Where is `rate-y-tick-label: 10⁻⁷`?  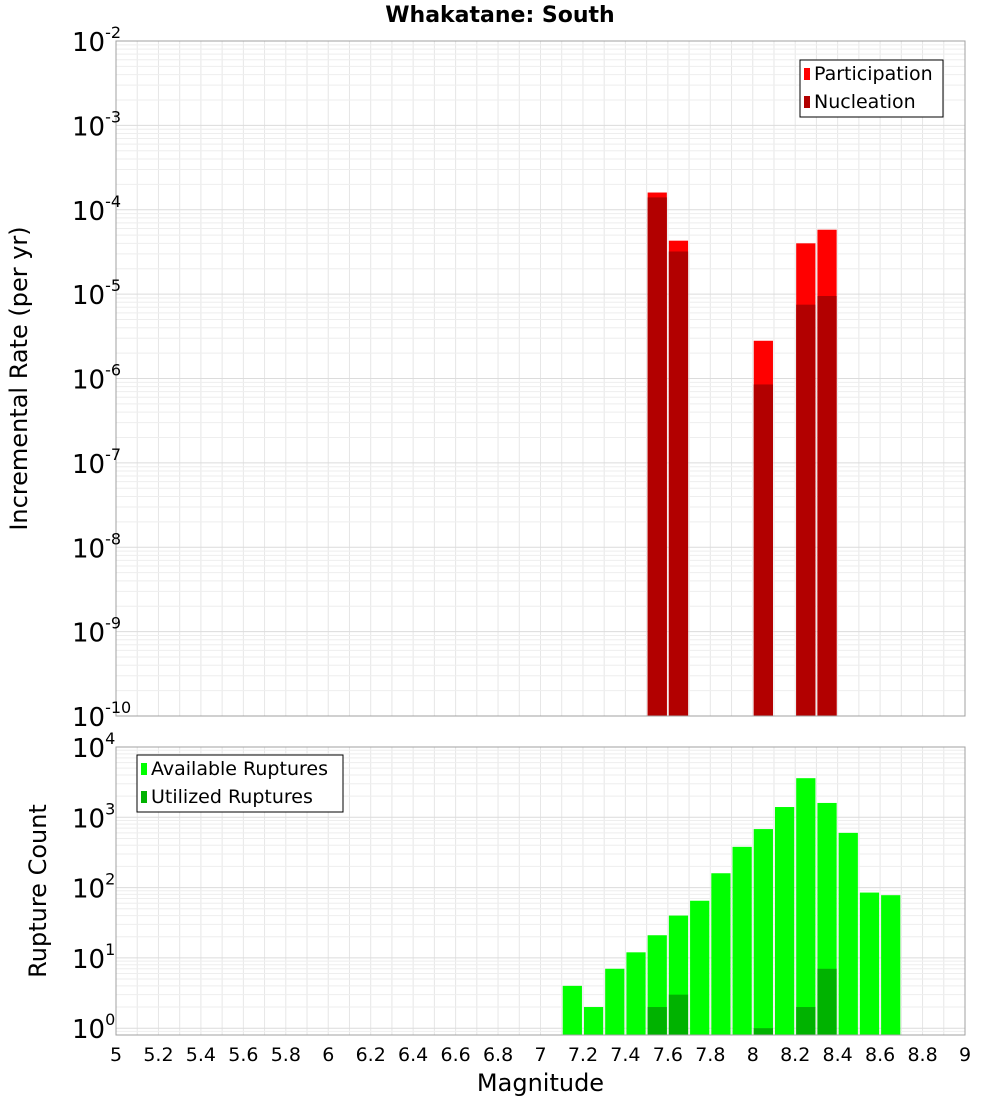 rate-y-tick-label: 10⁻⁷ is located at coordinates (96, 462).